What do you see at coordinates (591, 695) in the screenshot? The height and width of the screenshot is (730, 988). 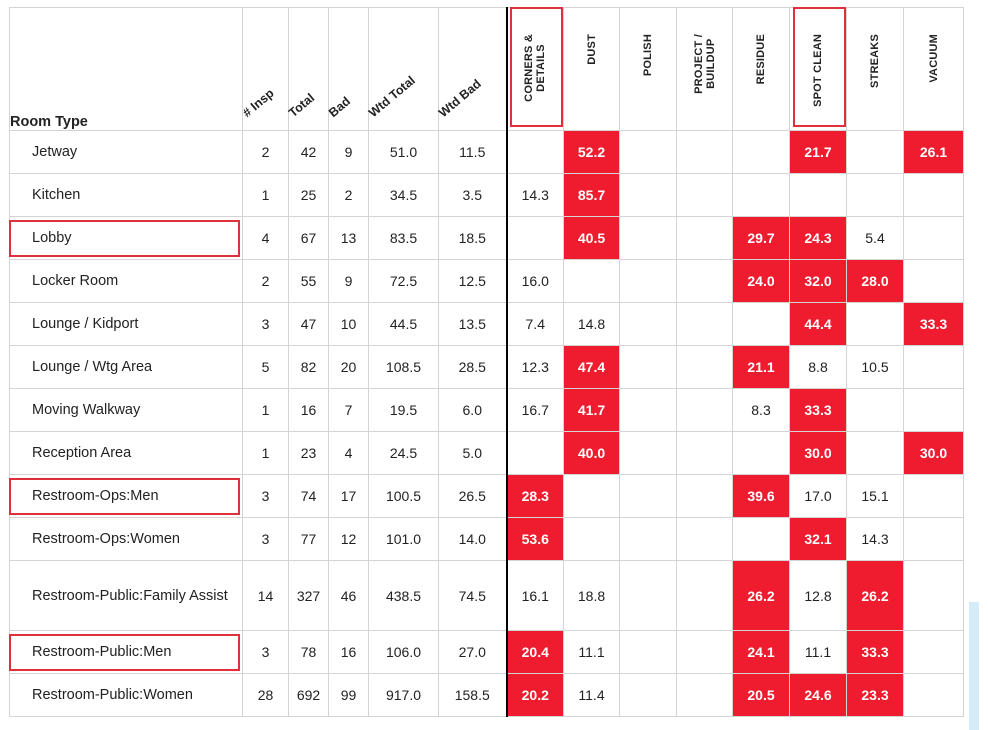 I see `category-cell-dust: 11.4` at bounding box center [591, 695].